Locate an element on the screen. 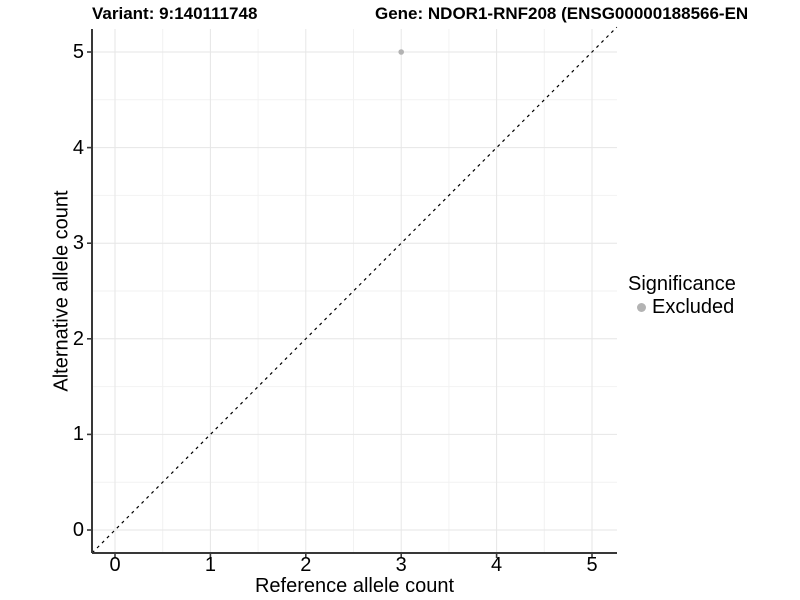 The height and width of the screenshot is (600, 800). y-tick-label: 1 is located at coordinates (78, 434).